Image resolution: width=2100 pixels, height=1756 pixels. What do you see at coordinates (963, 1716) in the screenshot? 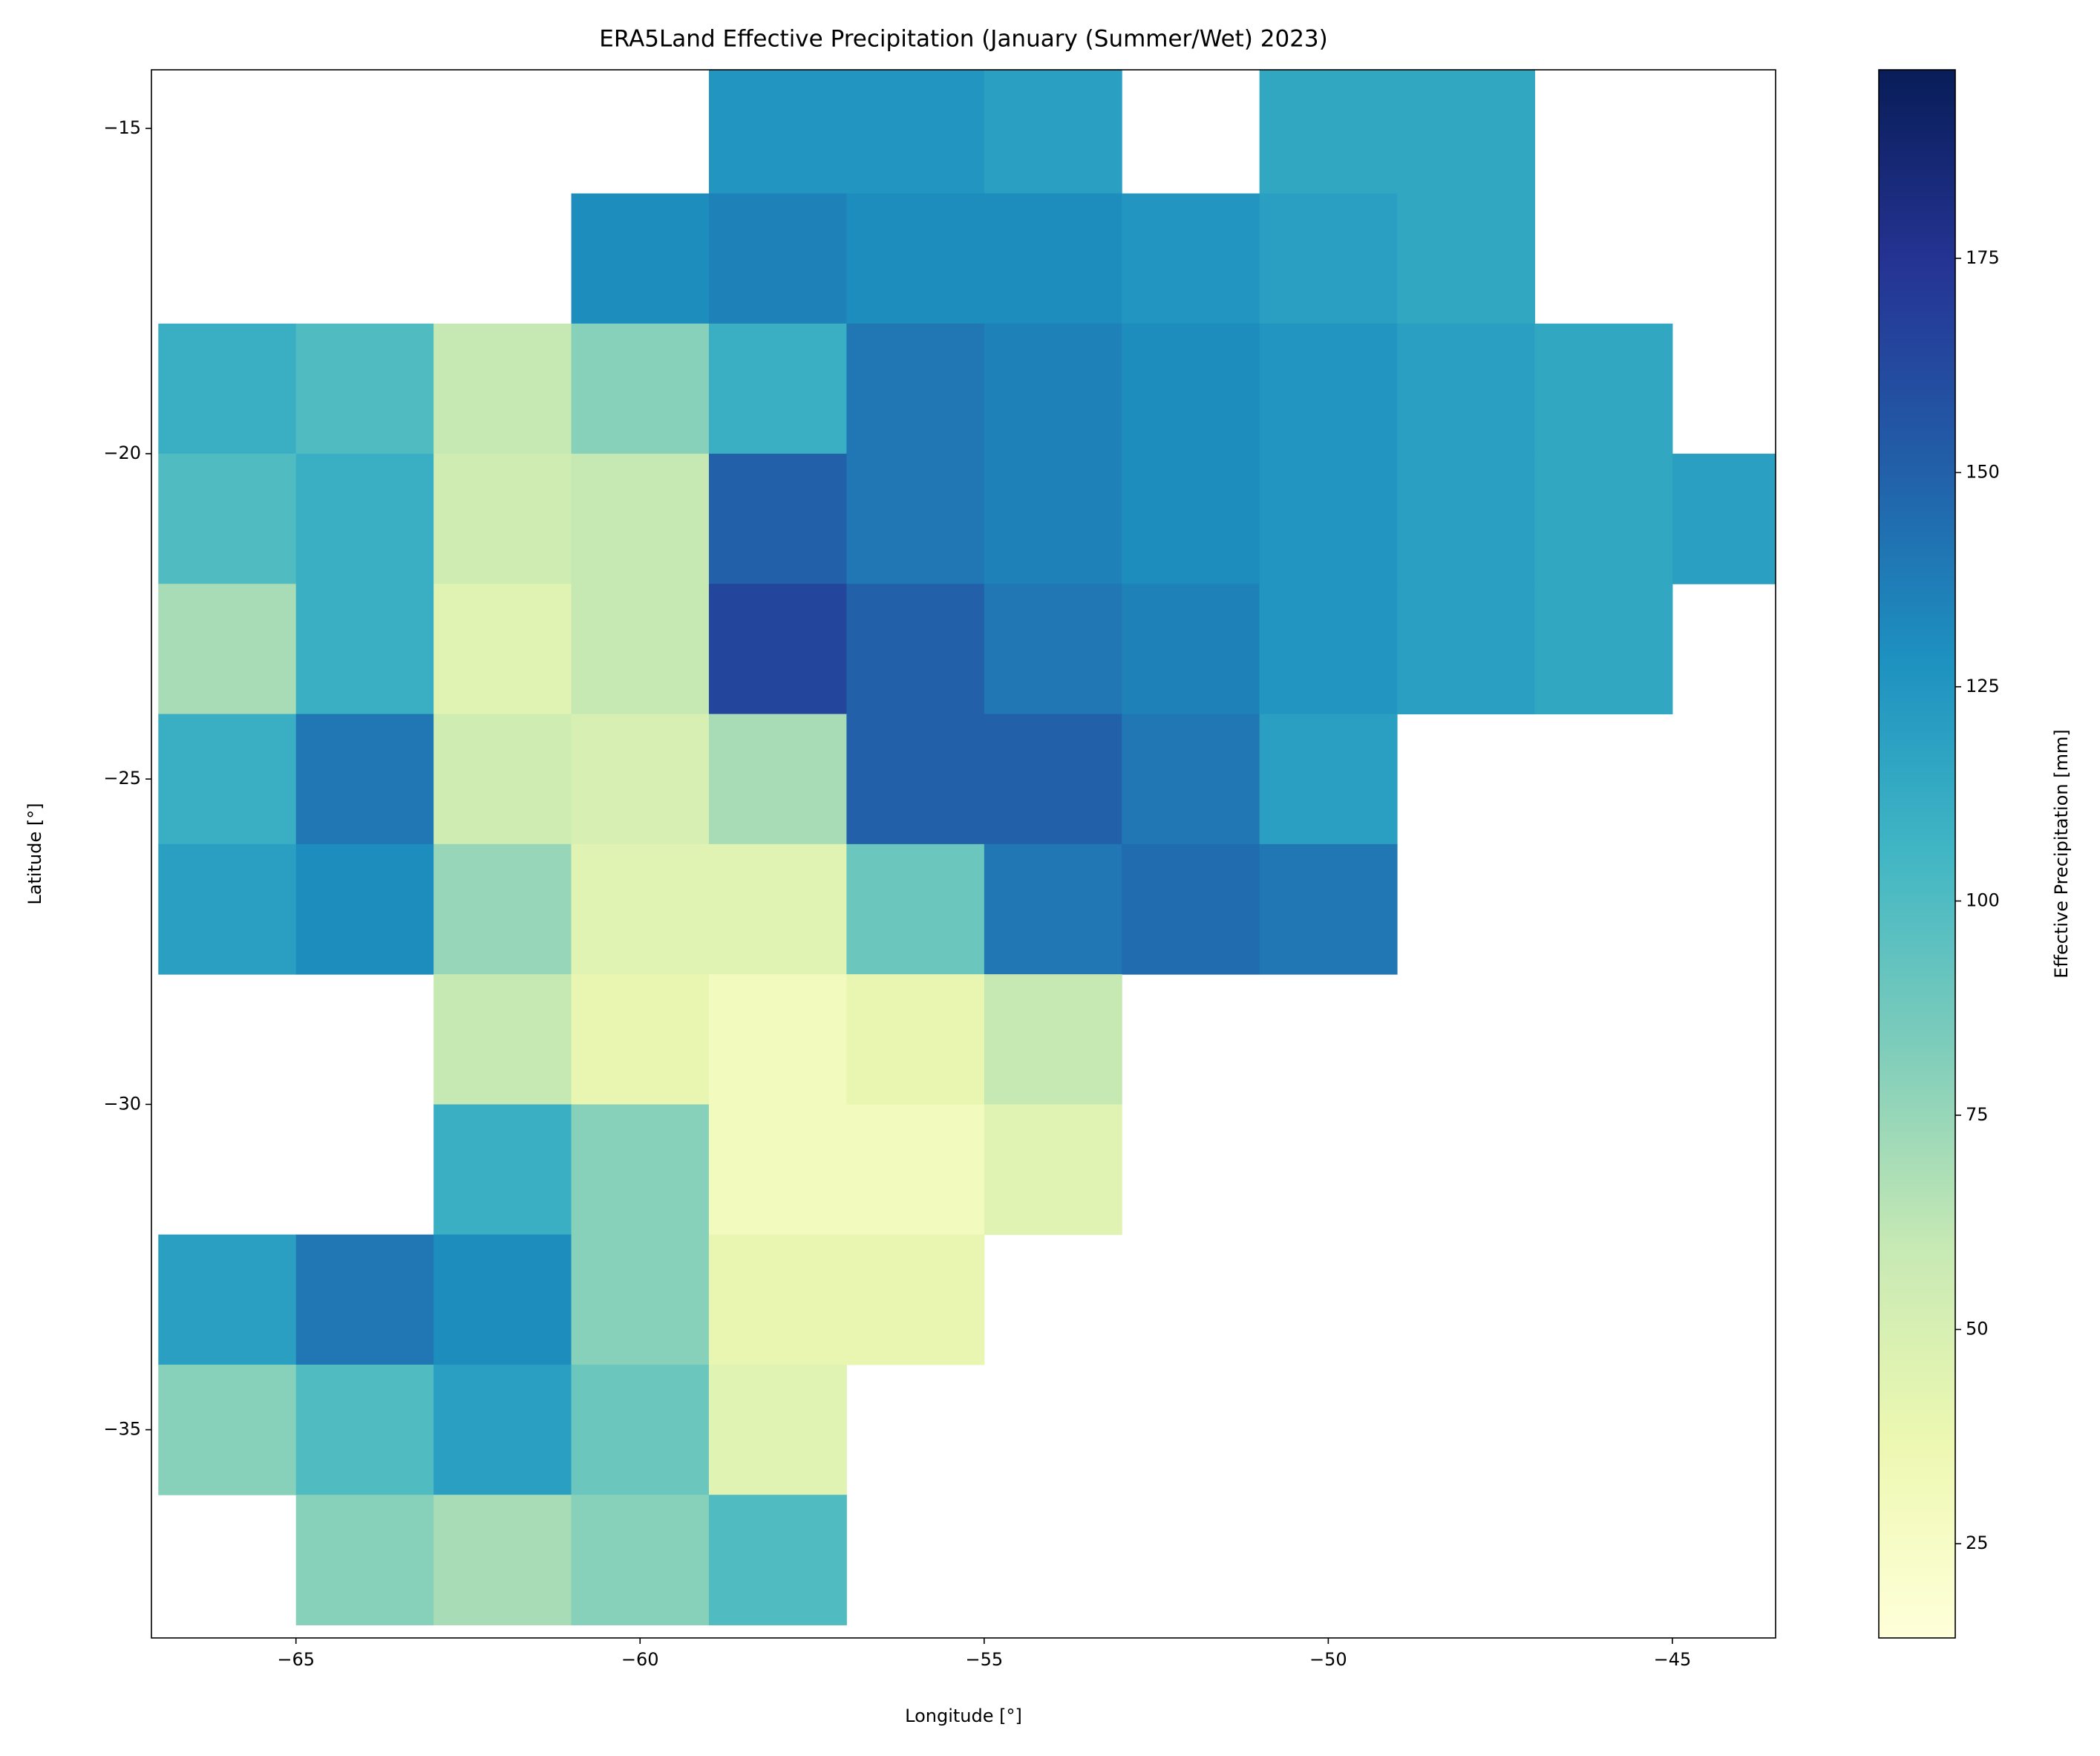
I see `x-axis-label: Longitude [°]` at bounding box center [963, 1716].